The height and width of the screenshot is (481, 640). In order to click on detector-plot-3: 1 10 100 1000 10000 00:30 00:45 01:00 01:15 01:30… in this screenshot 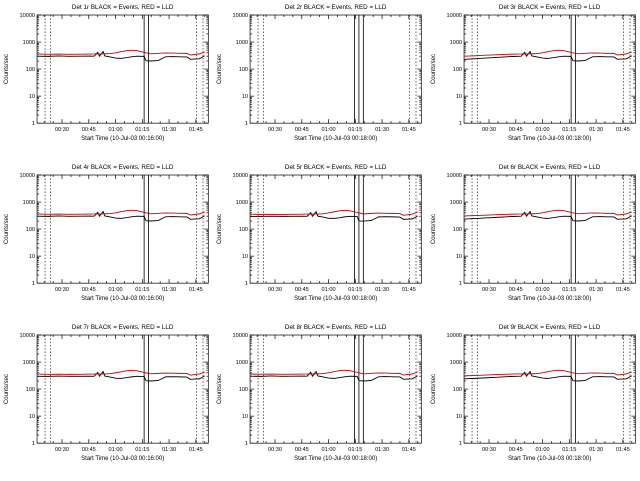, I will do `click(533, 80)`.